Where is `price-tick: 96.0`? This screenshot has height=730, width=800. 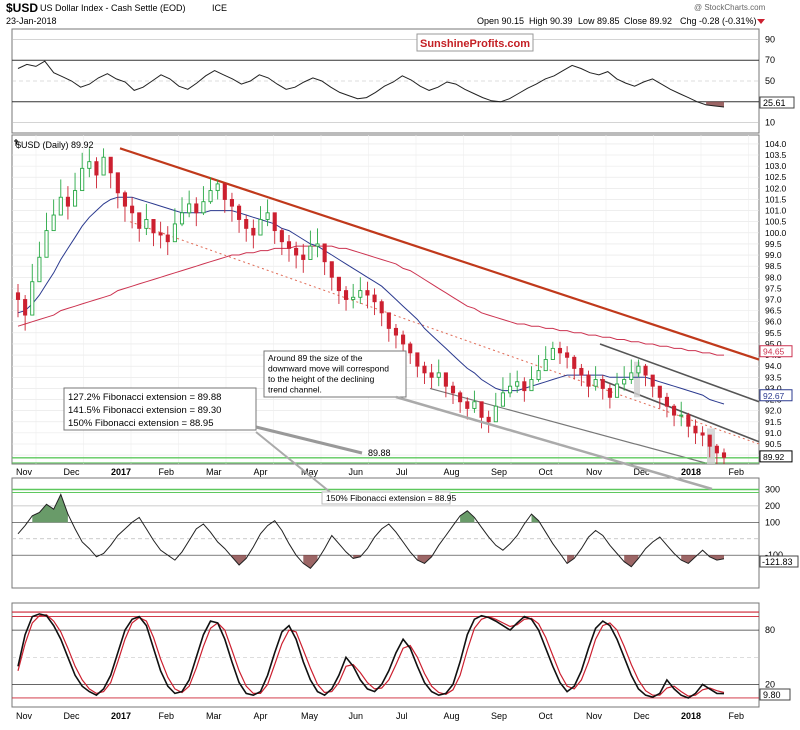
price-tick: 96.0 is located at coordinates (773, 322).